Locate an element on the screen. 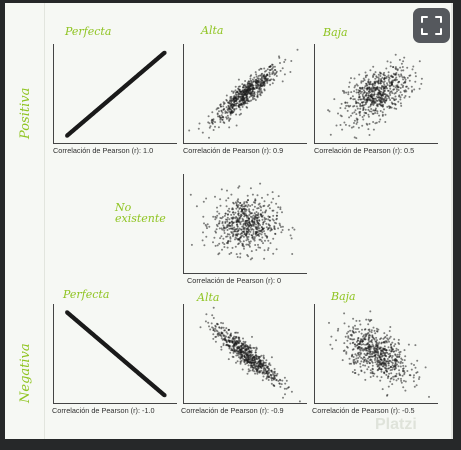 Image resolution: width=461 pixels, height=450 pixels. scatter-svg is located at coordinates (250, 354).